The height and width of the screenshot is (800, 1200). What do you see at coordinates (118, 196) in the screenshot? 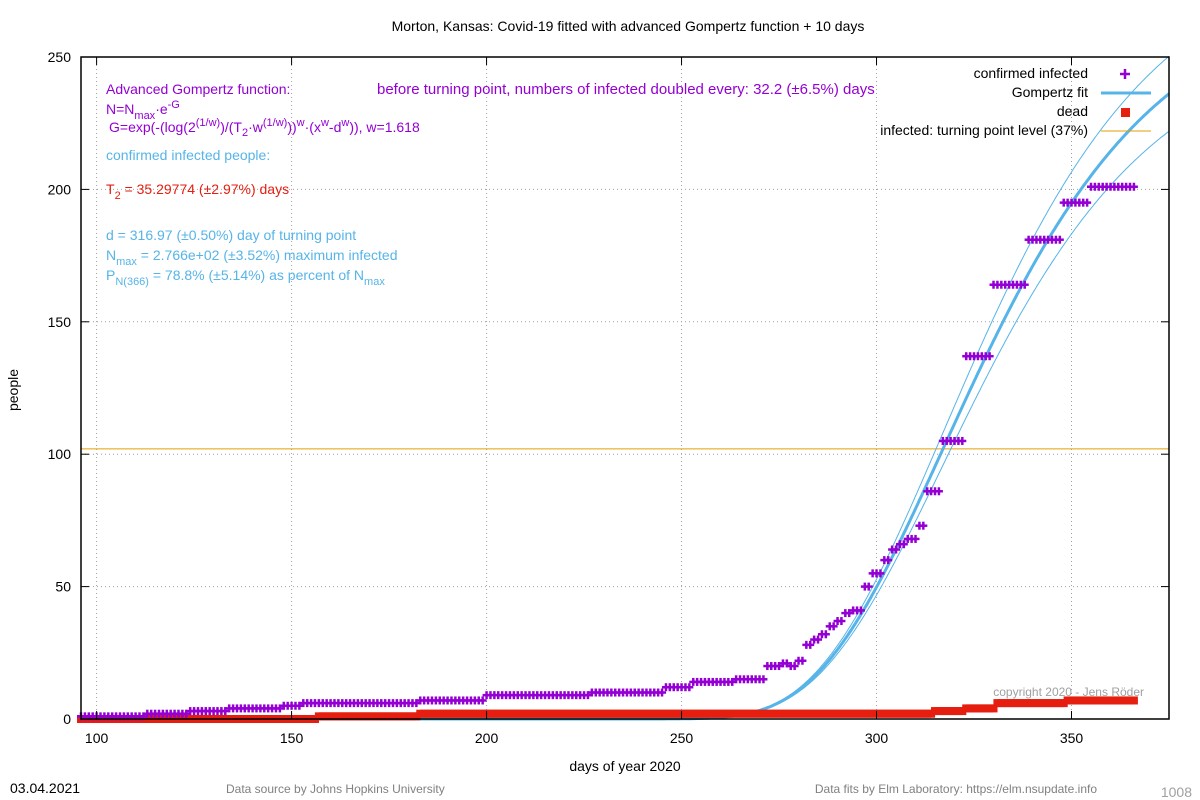
I see `t2-sub: 2` at bounding box center [118, 196].